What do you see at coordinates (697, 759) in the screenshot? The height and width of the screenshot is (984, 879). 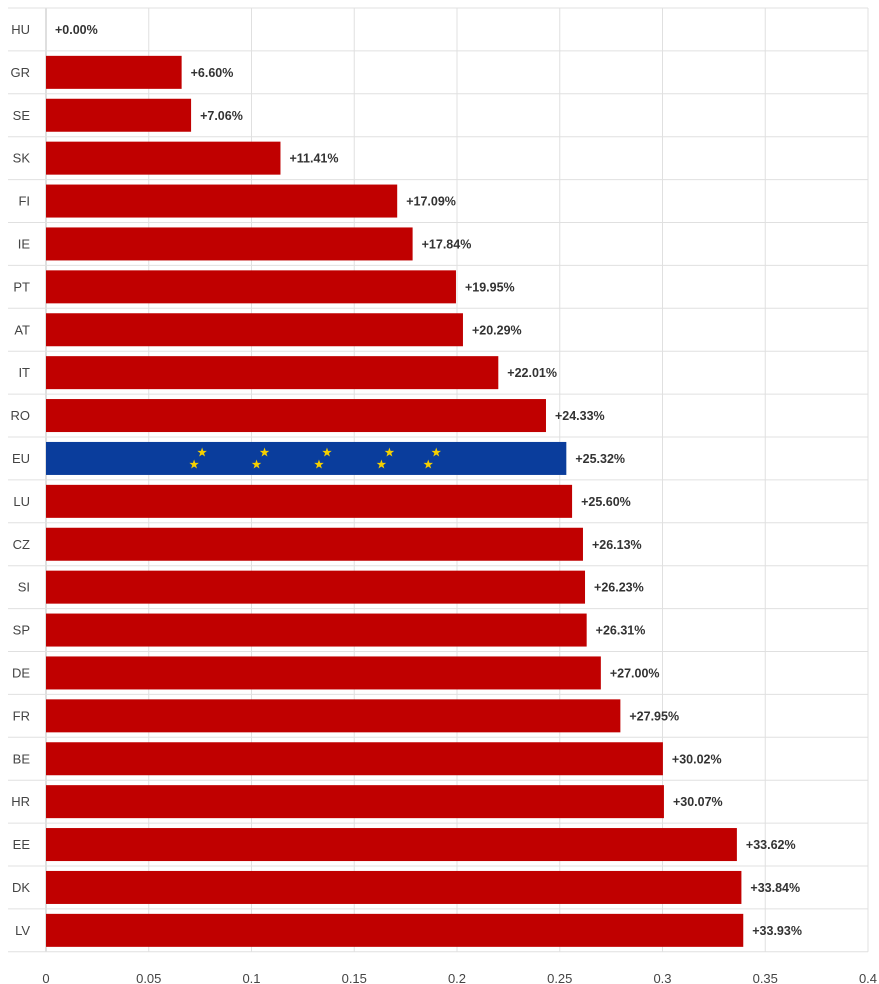 I see `data-label: +30.02%` at bounding box center [697, 759].